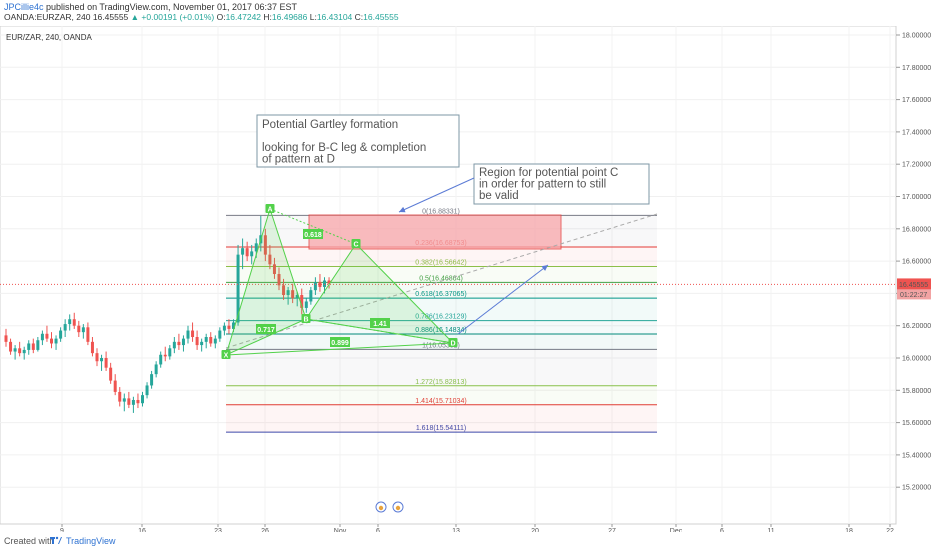 The height and width of the screenshot is (550, 932). I want to click on fib-level-label: 0.382(16.56642), so click(440, 263).